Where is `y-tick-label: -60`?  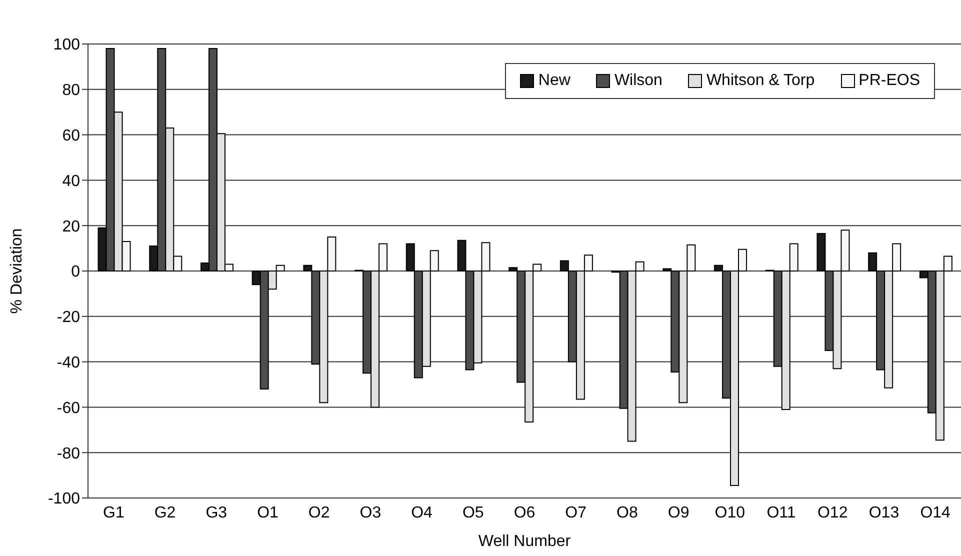 y-tick-label: -60 is located at coordinates (68, 408).